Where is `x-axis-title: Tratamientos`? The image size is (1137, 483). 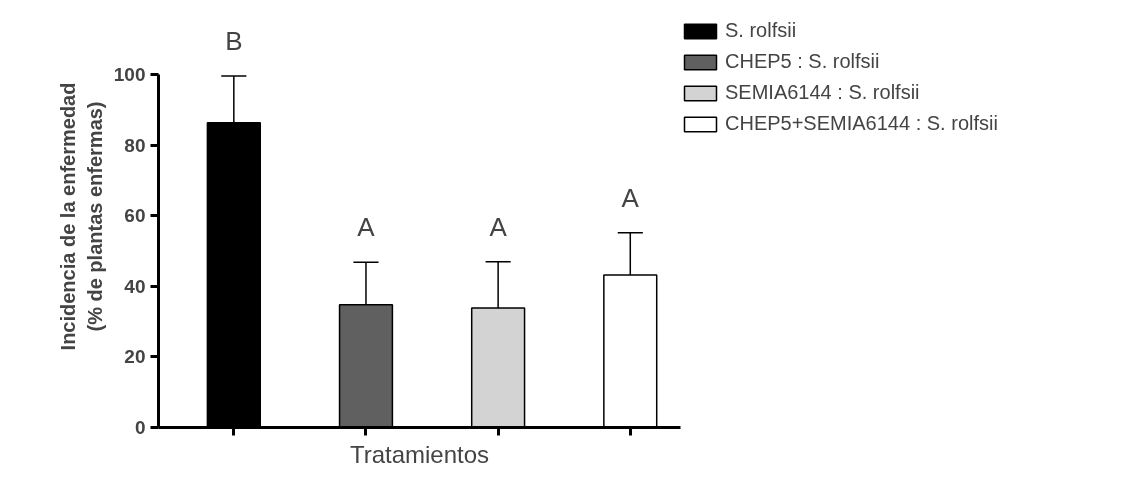 x-axis-title: Tratamientos is located at coordinates (419, 454).